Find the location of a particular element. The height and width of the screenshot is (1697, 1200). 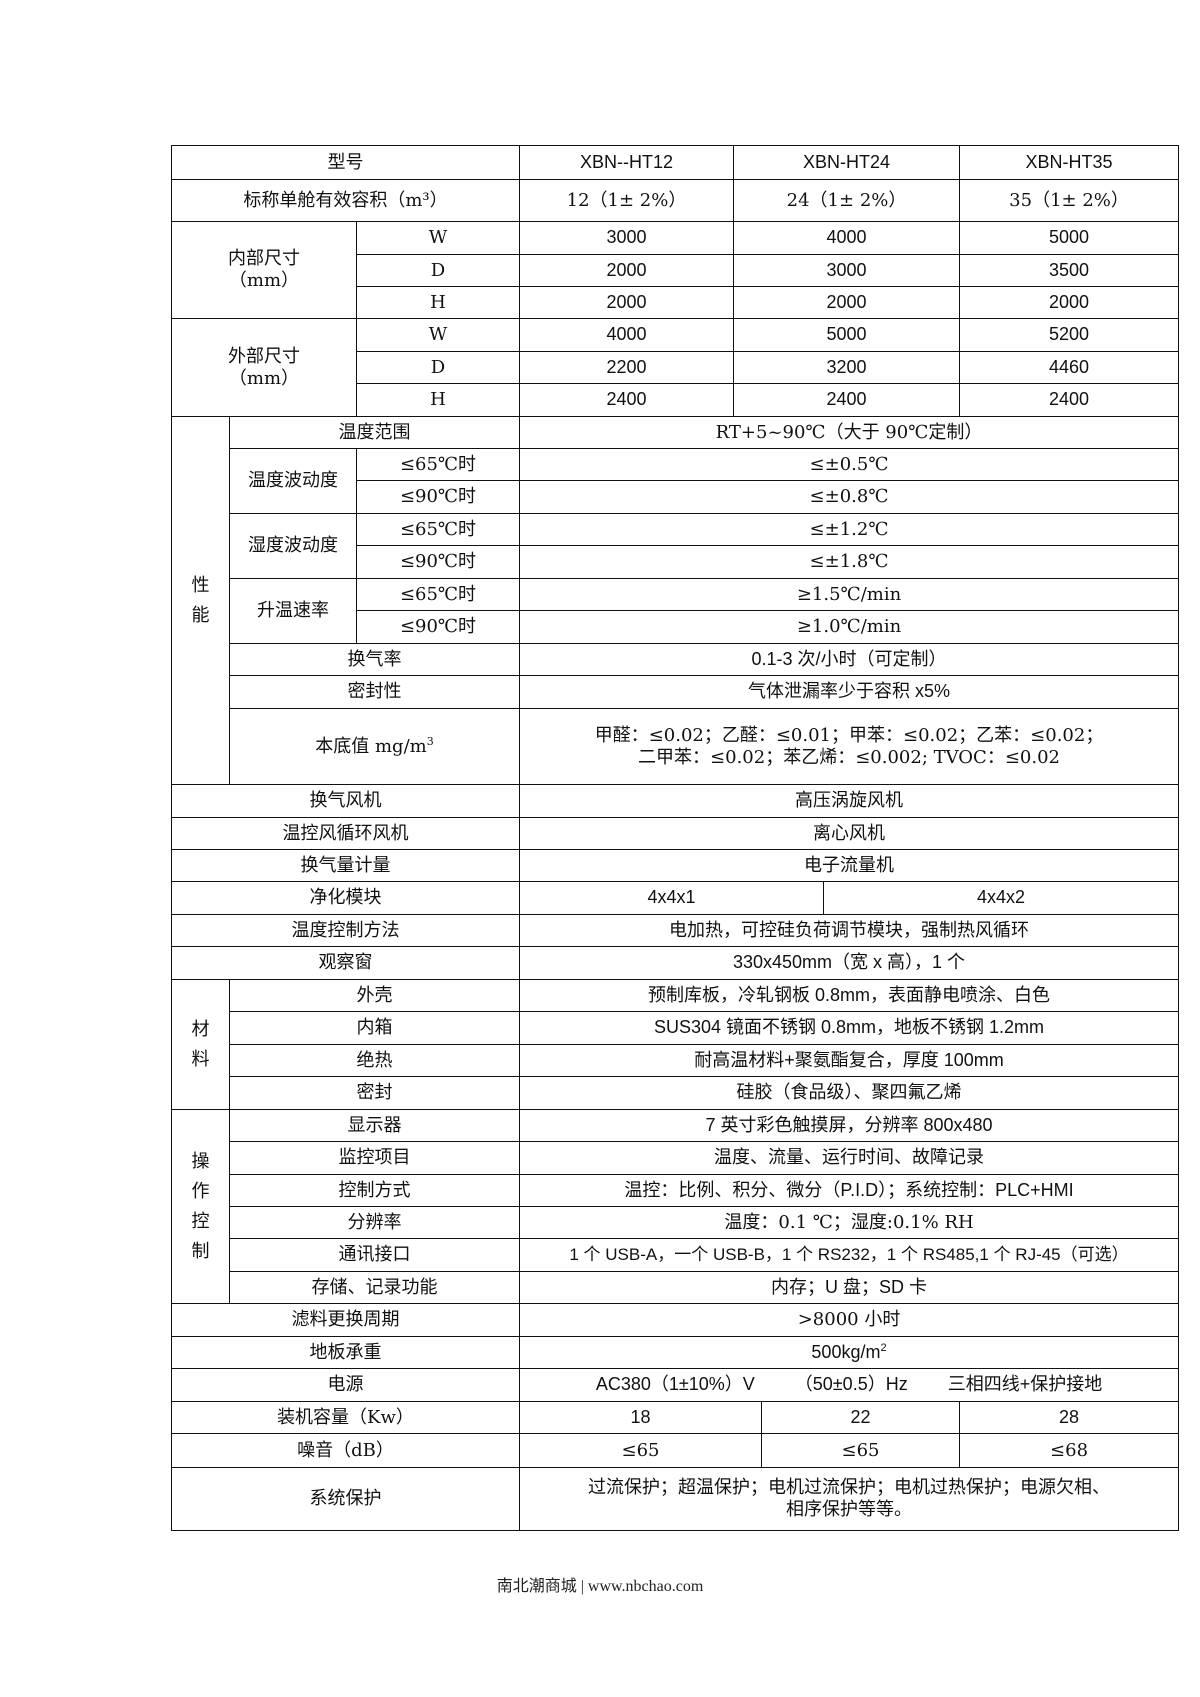

row-label: 换气量计量 is located at coordinates (345, 865).